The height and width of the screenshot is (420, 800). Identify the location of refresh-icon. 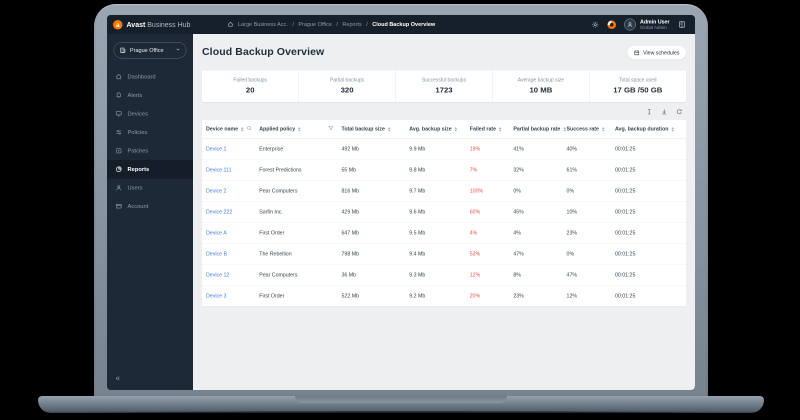
(680, 112).